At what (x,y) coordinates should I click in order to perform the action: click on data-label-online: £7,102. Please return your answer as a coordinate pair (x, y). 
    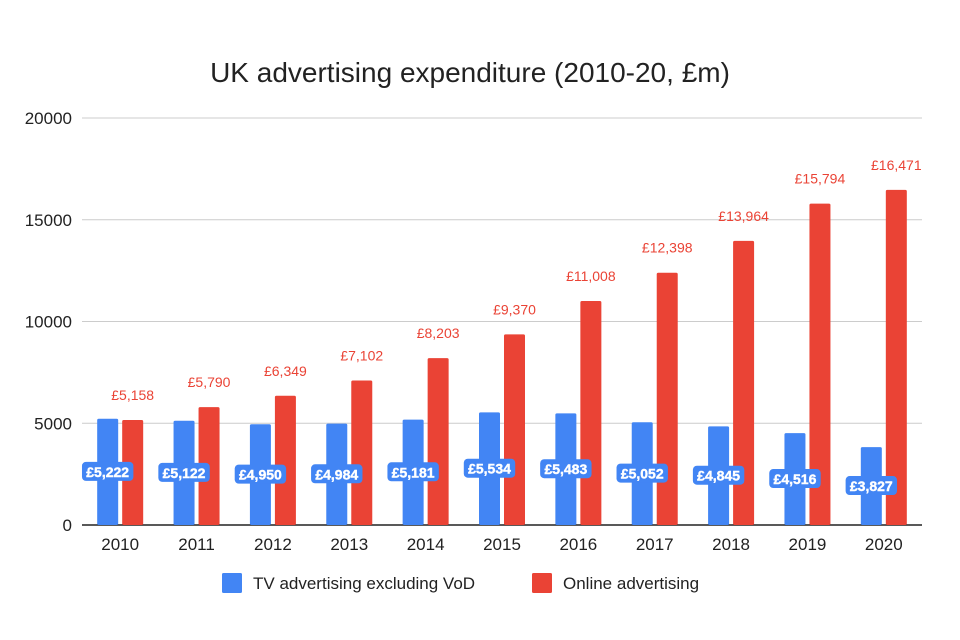
    Looking at the image, I should click on (361, 355).